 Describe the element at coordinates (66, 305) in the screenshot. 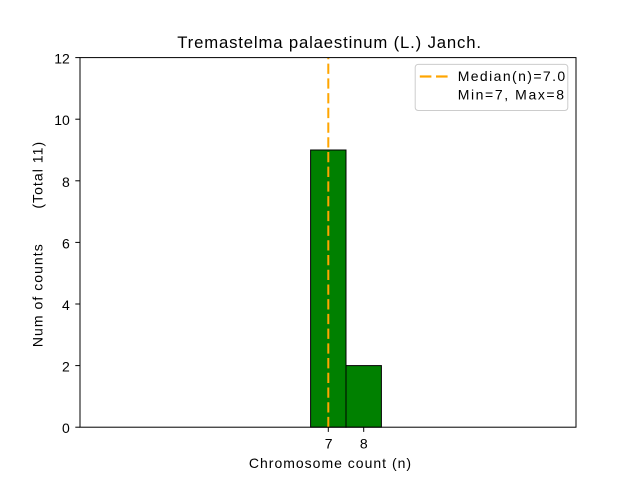

I see `svg-text: 4` at that location.